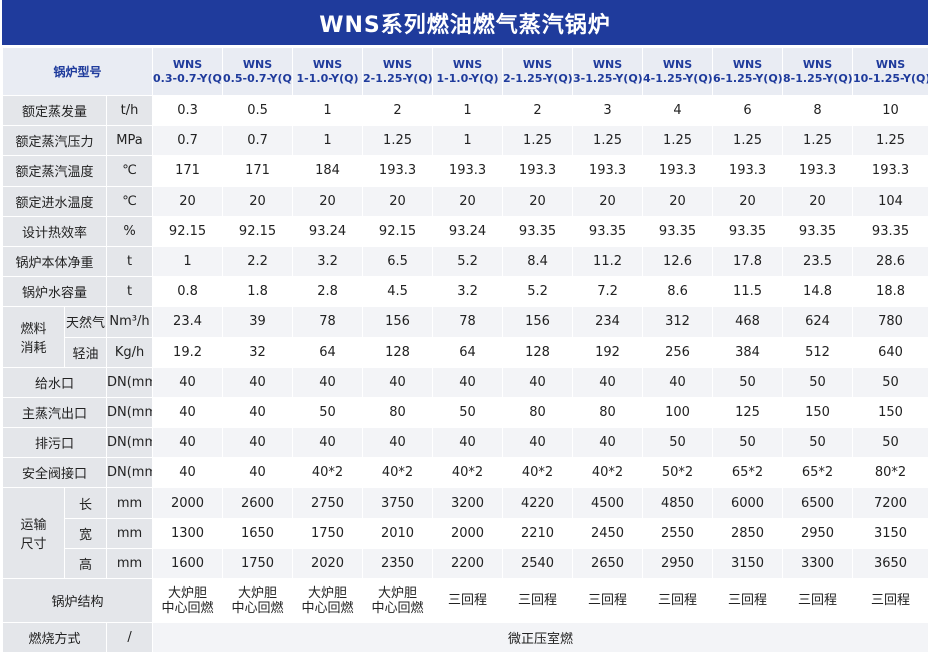  What do you see at coordinates (678, 110) in the screenshot?
I see `value-cell: 4` at bounding box center [678, 110].